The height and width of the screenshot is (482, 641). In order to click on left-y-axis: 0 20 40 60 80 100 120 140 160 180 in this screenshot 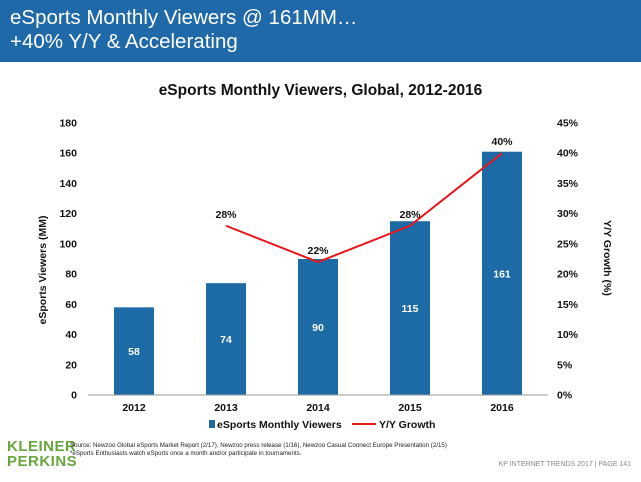, I will do `click(68, 260)`.